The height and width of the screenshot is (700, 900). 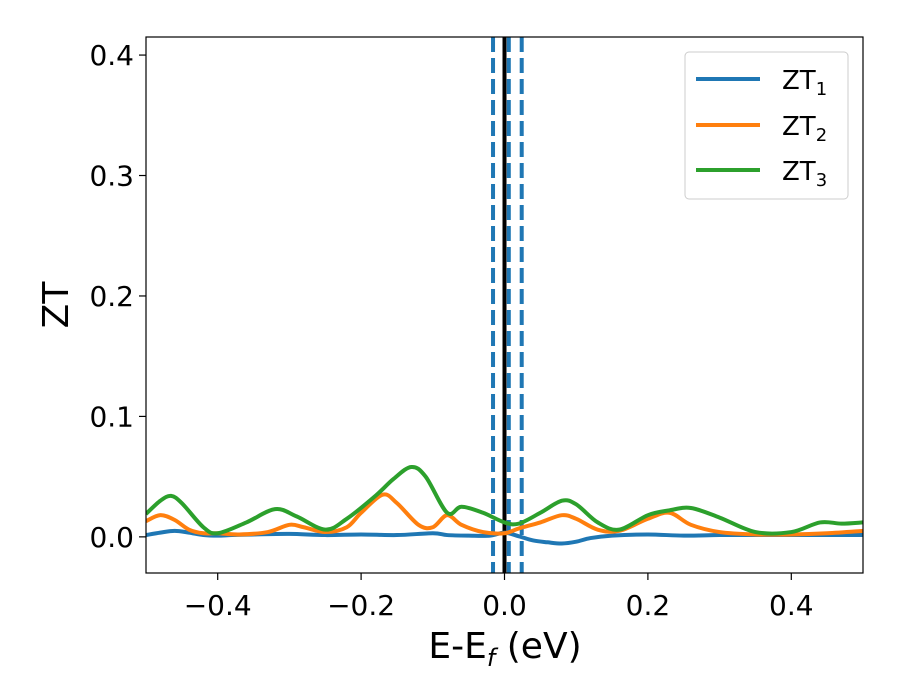 I want to click on x-tick-label: −0.2, so click(x=361, y=605).